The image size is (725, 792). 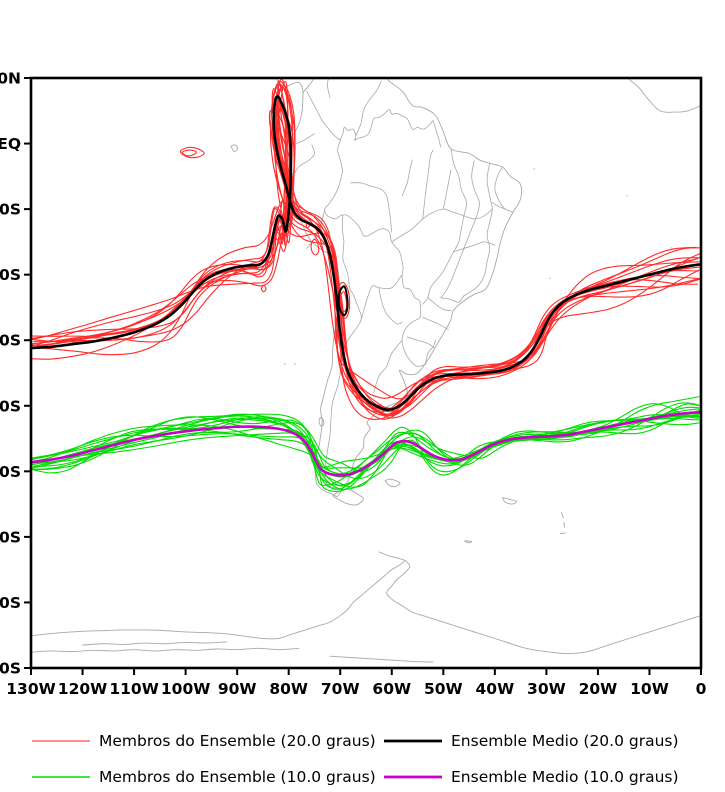 I want to click on x-tick-label: 130W, so click(x=30, y=689).